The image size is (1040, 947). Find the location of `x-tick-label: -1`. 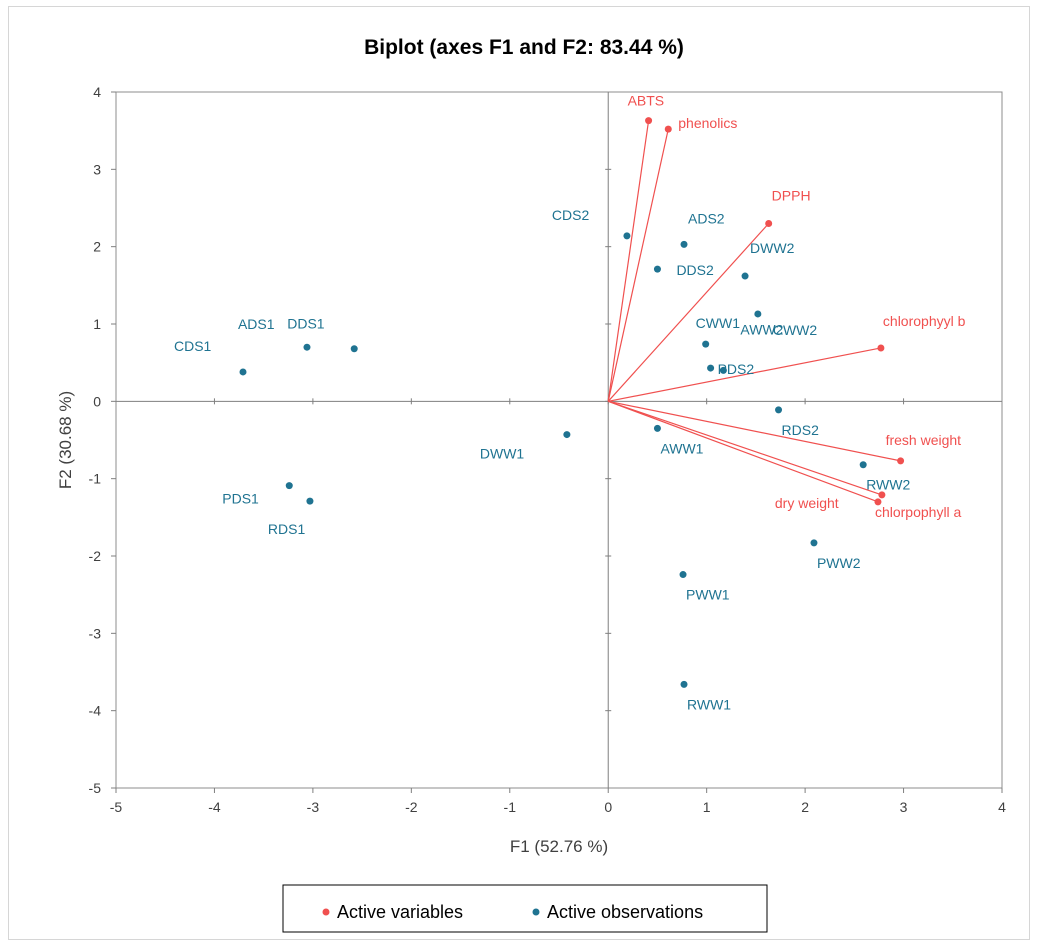

x-tick-label: -1 is located at coordinates (510, 807).